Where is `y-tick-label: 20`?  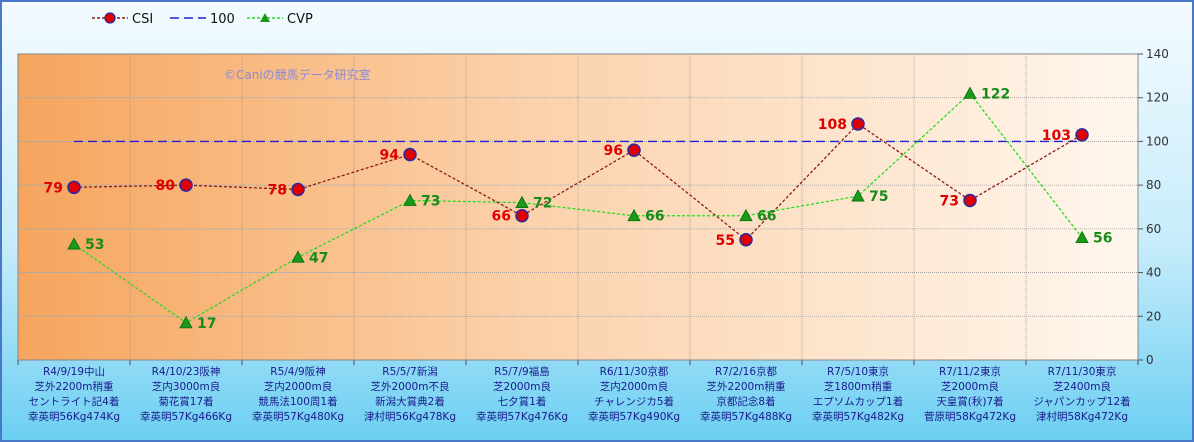
y-tick-label: 20 is located at coordinates (1153, 316).